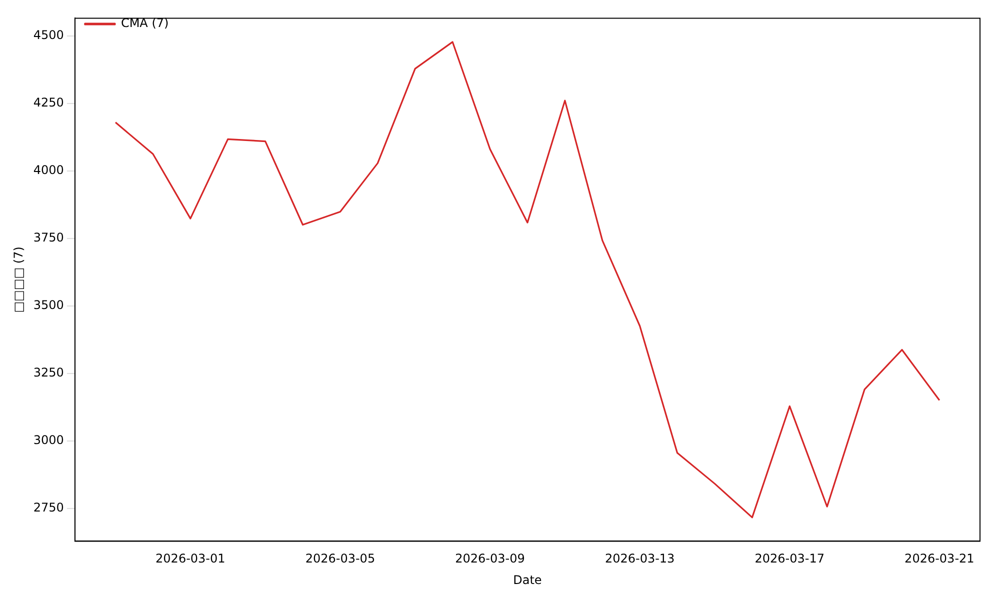  I want to click on x-tick-label: 2026-03-13, so click(639, 559).